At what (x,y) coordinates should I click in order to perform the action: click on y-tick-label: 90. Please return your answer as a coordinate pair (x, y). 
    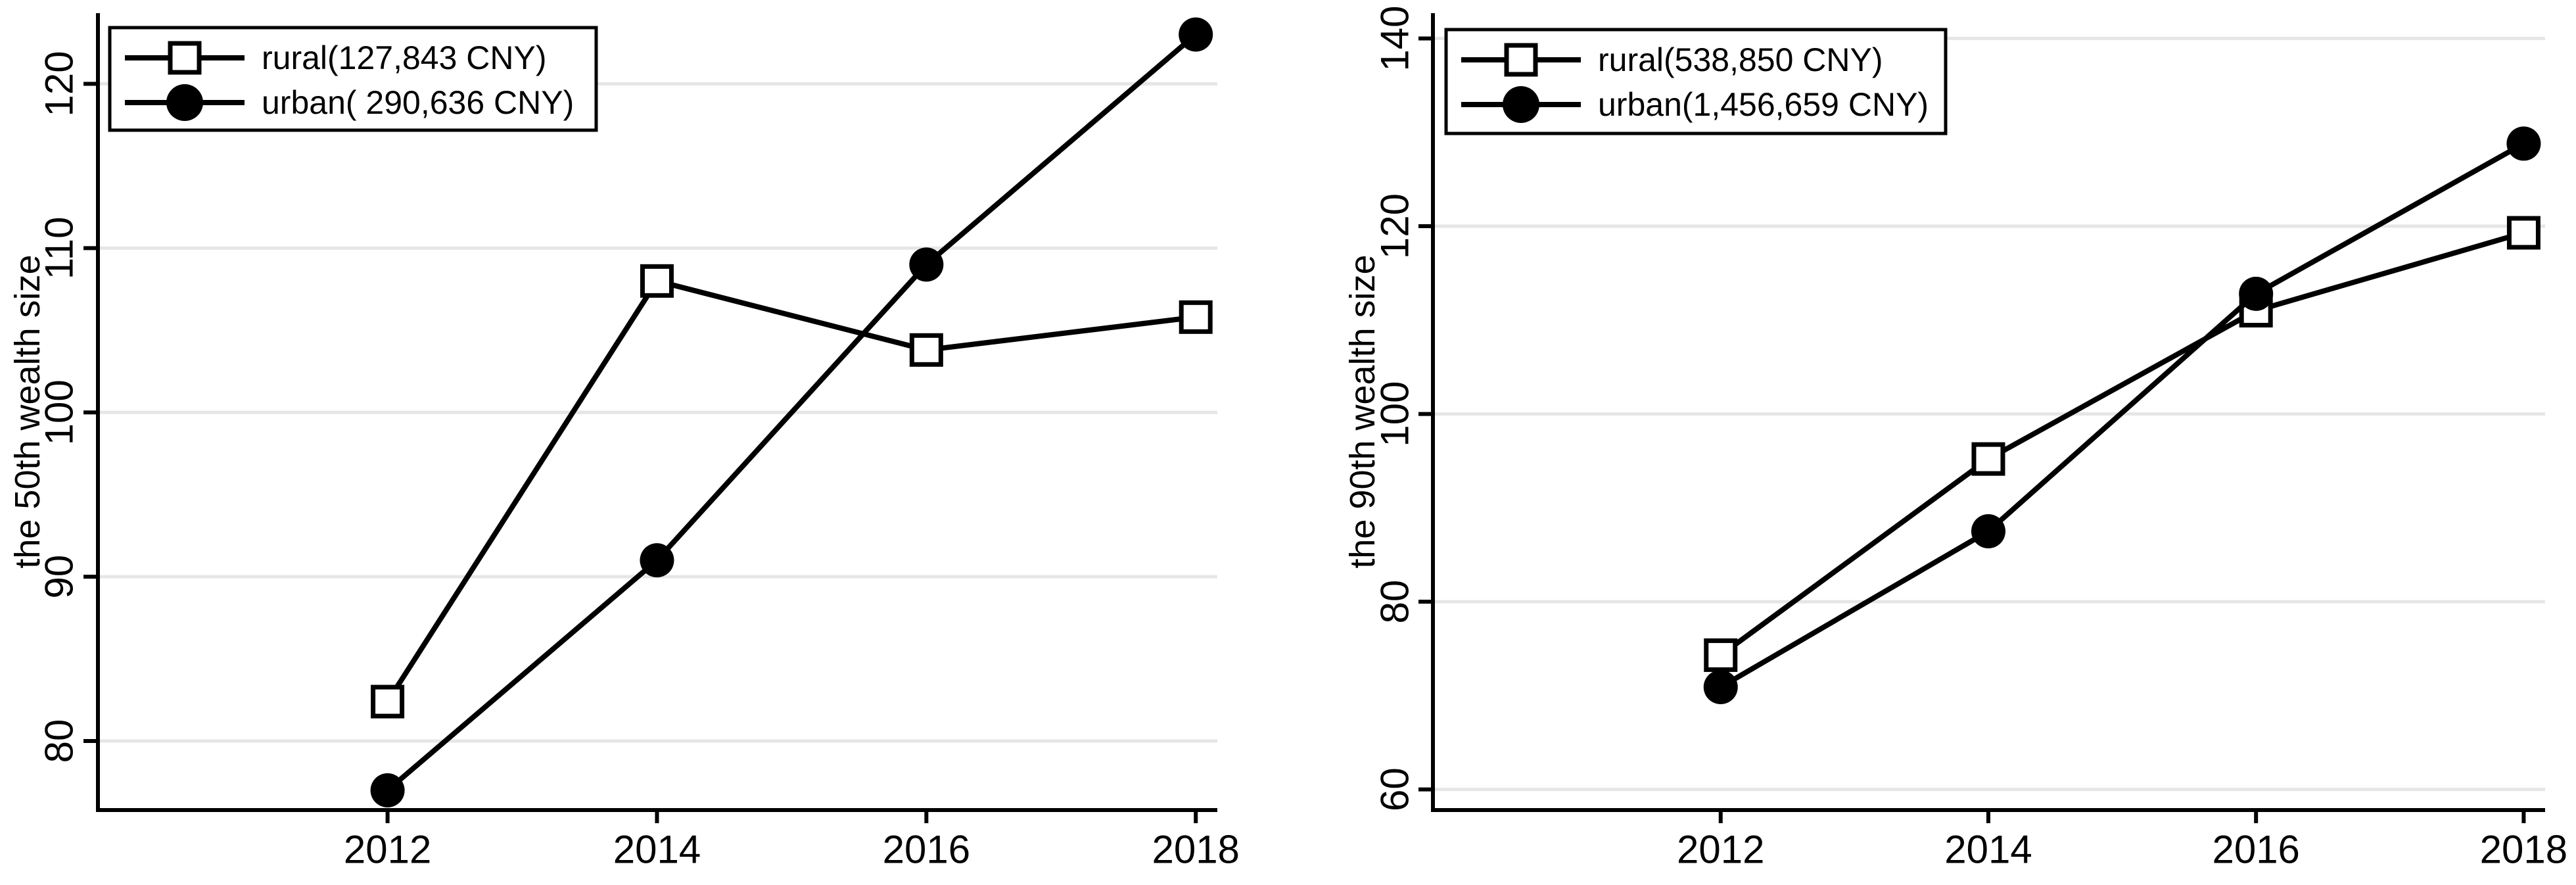
    Looking at the image, I should click on (59, 577).